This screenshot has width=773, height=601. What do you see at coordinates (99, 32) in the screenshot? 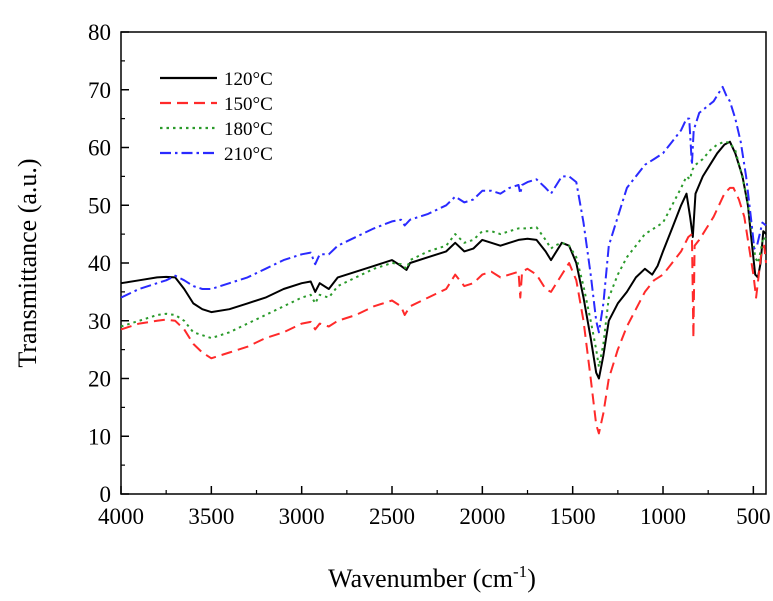
I see `y-tick-label: 80` at bounding box center [99, 32].